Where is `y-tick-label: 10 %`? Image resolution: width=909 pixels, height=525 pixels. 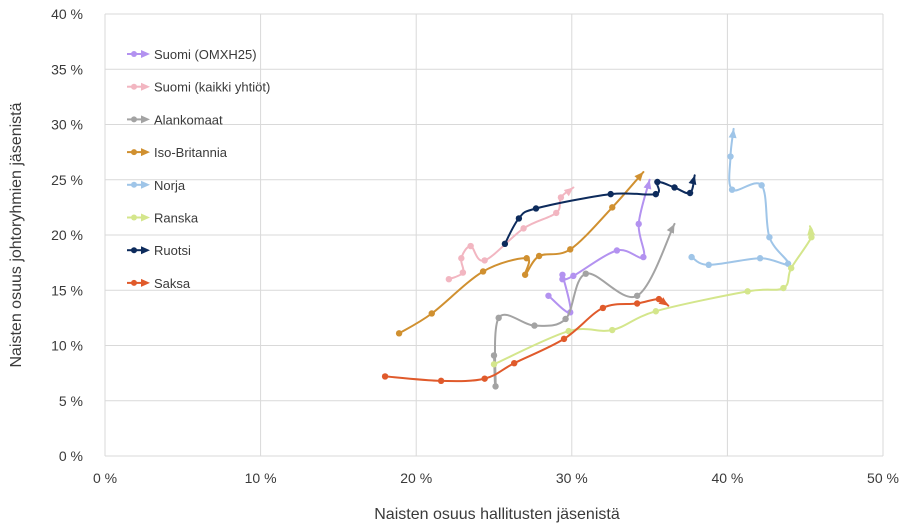 y-tick-label: 10 % is located at coordinates (67, 346).